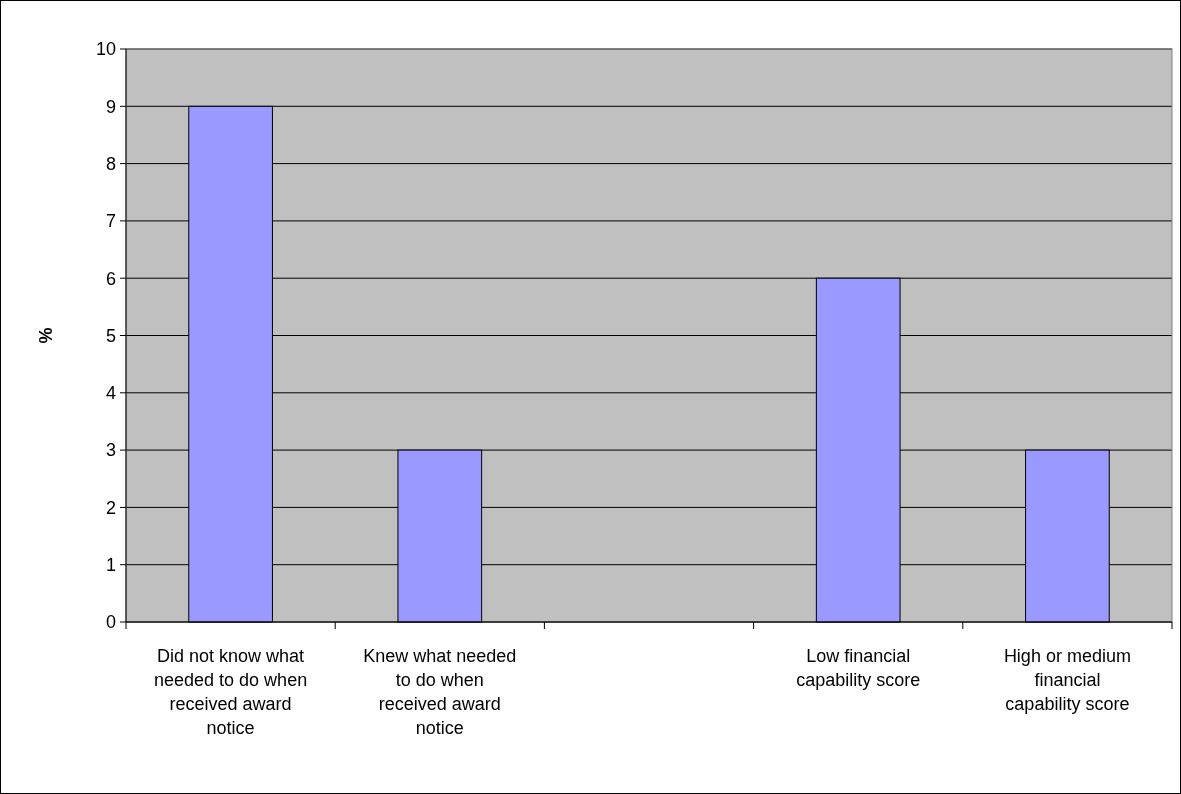 The height and width of the screenshot is (794, 1181). What do you see at coordinates (231, 692) in the screenshot?
I see `x-tick-label: Did not know what needed to do when received award notice` at bounding box center [231, 692].